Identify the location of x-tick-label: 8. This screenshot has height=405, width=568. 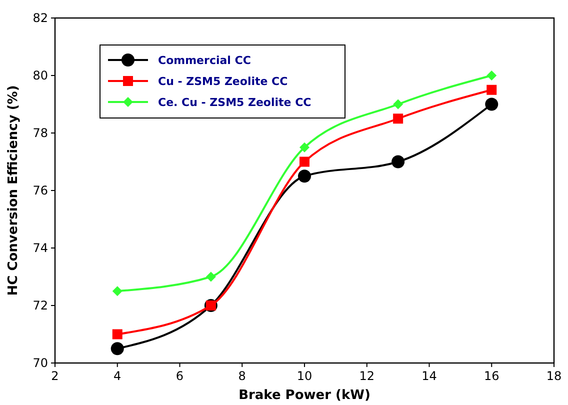
(242, 376).